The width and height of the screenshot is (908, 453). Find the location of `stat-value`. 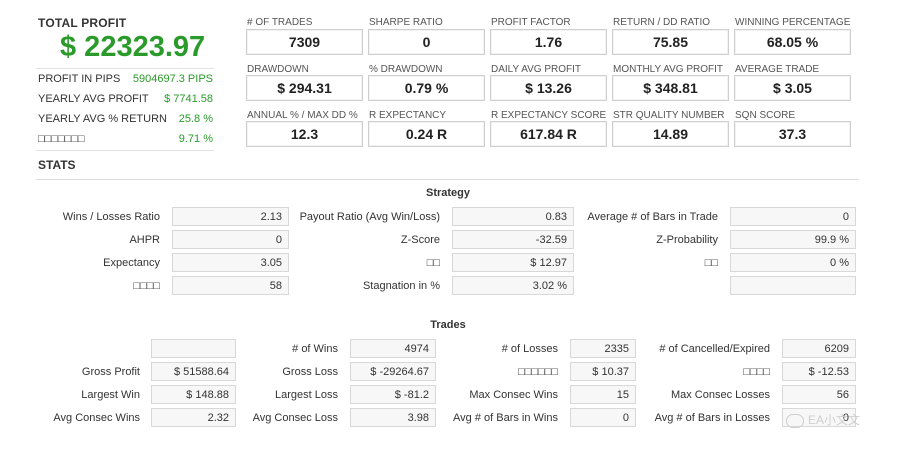

stat-value is located at coordinates (793, 285).